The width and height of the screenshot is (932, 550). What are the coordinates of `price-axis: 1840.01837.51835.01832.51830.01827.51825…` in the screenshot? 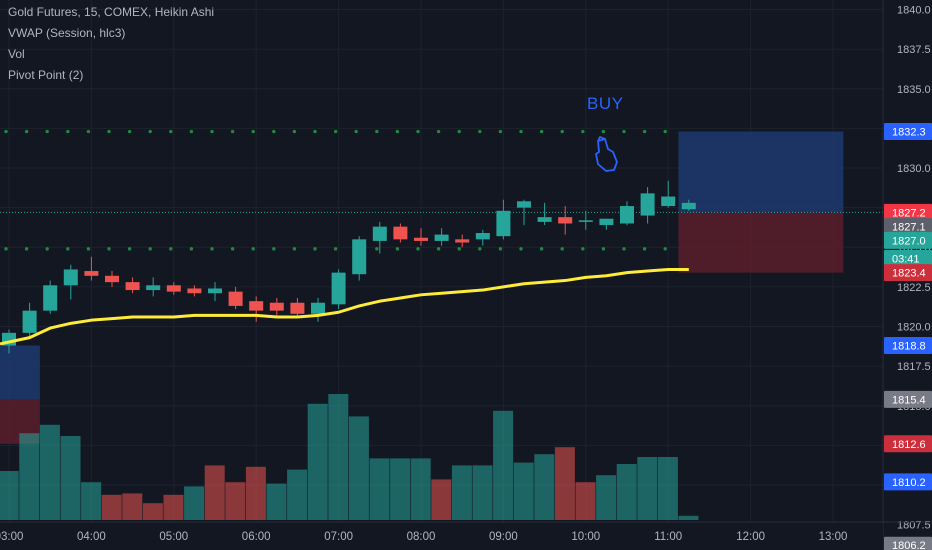 It's located at (907, 275).